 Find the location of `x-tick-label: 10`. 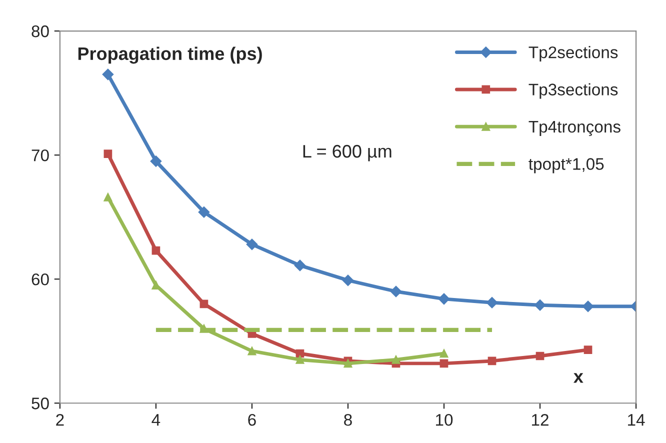

x-tick-label: 10 is located at coordinates (444, 420).